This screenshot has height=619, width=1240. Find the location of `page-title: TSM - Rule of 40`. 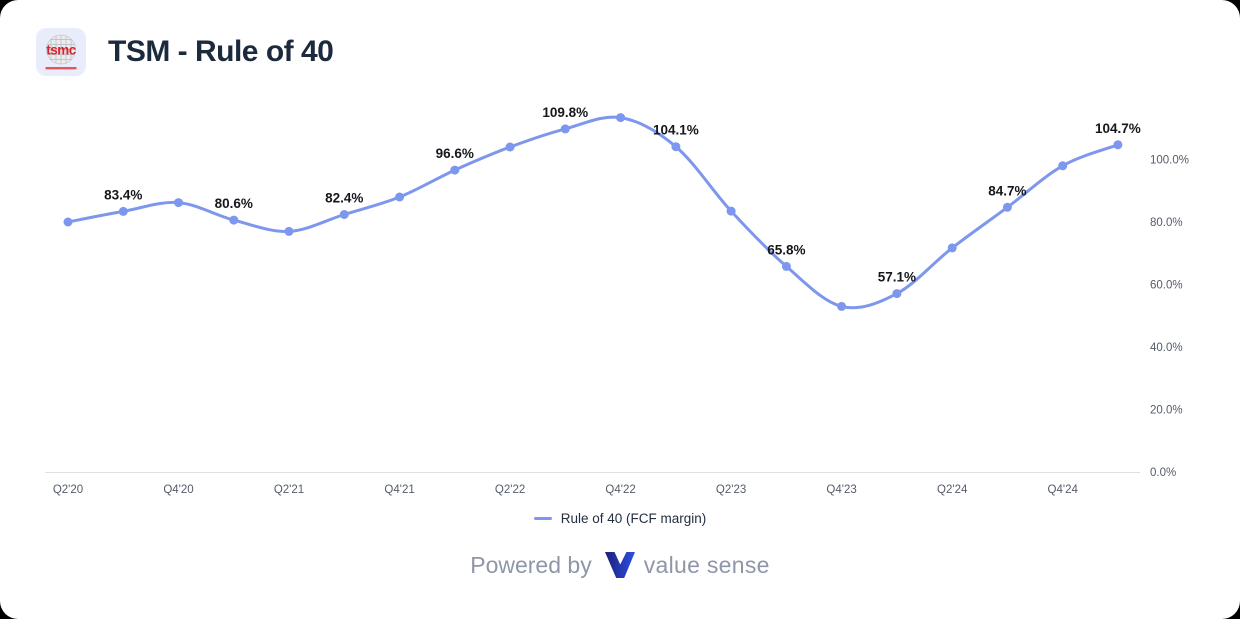

page-title: TSM - Rule of 40 is located at coordinates (221, 51).